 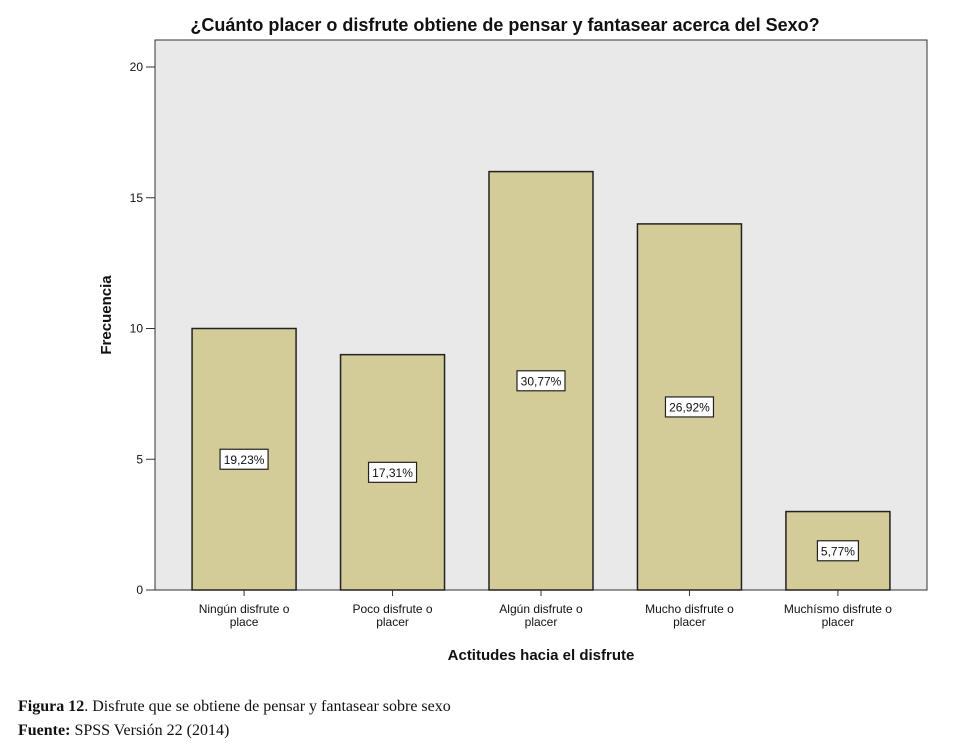 What do you see at coordinates (689, 609) in the screenshot?
I see `x-tick-label: Mucho disfrute o` at bounding box center [689, 609].